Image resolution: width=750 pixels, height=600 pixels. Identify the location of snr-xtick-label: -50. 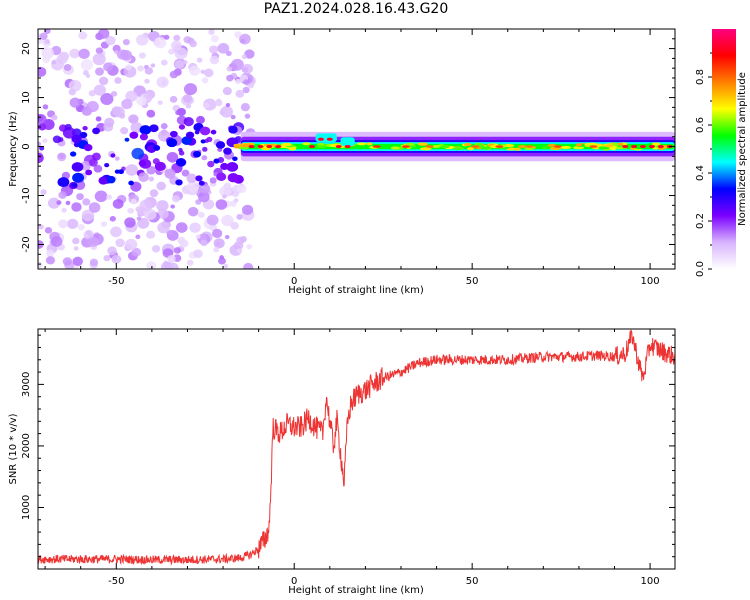
(116, 581).